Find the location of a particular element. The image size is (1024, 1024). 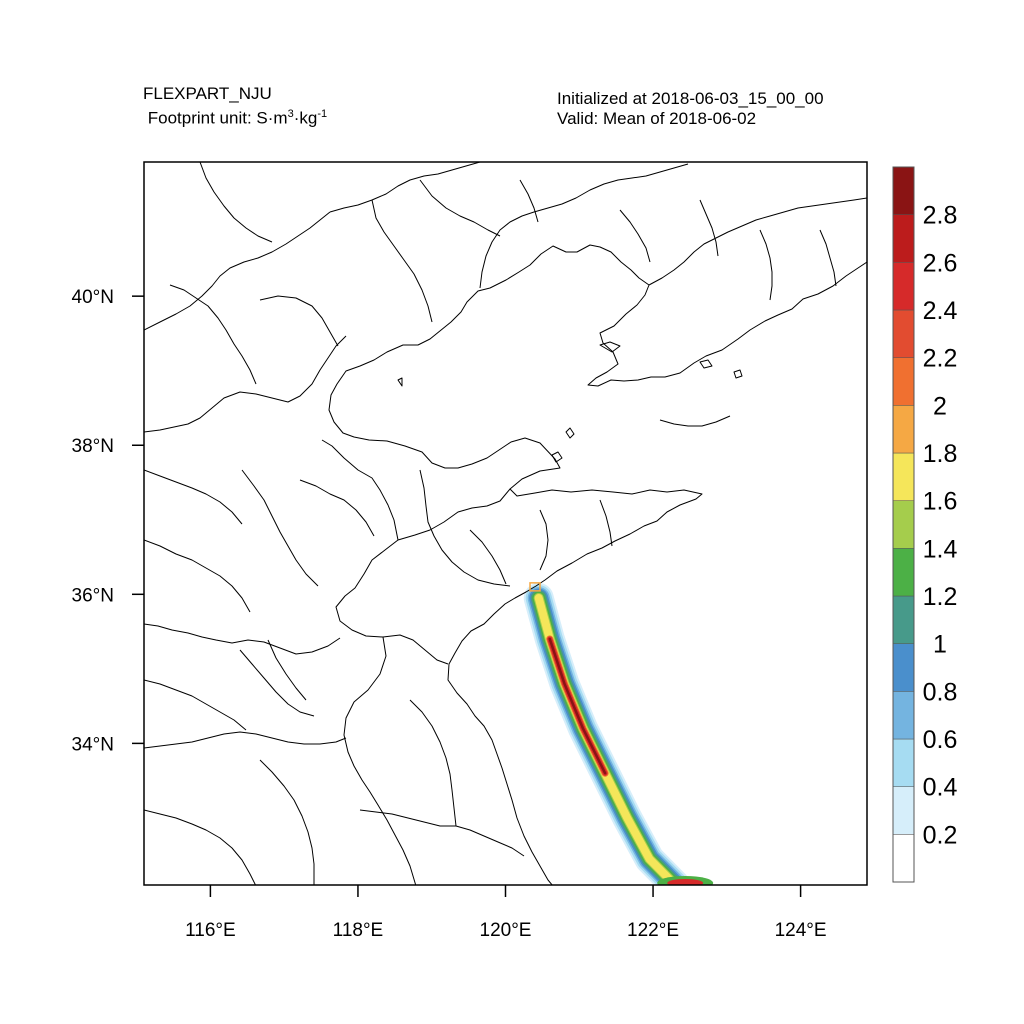

colorbar-label: 0.4 is located at coordinates (940, 788).